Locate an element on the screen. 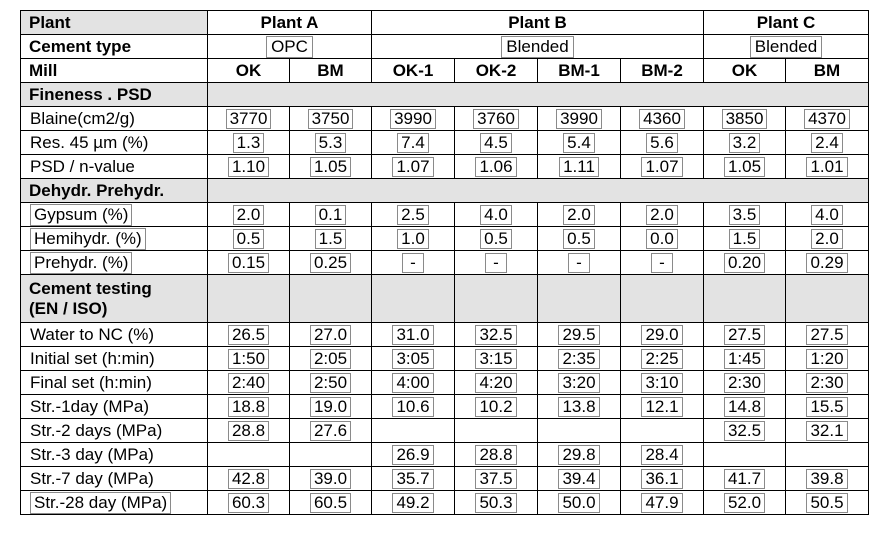  value-cell: 27.5 is located at coordinates (744, 334).